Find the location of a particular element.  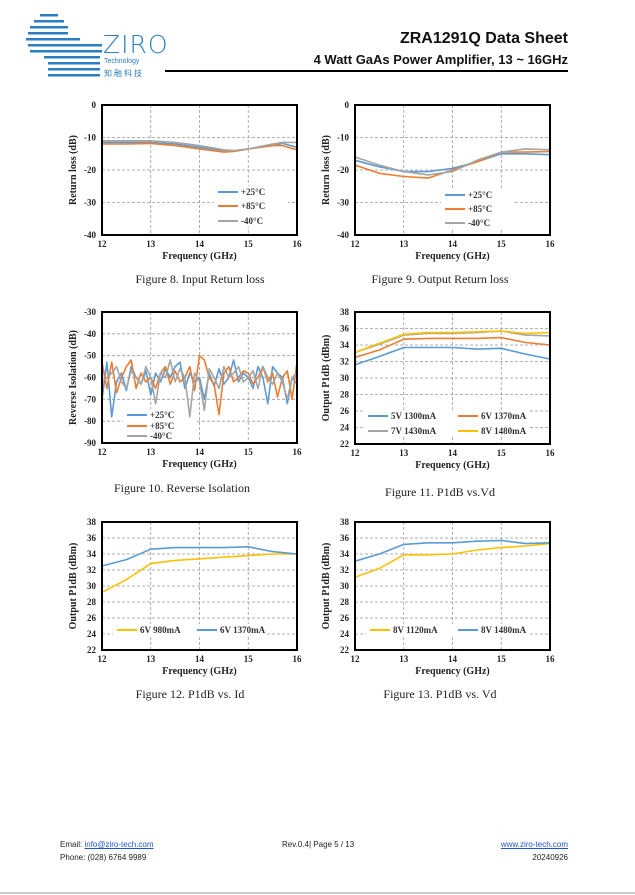

figure-caption: Figure 8. Input Return loss is located at coordinates (200, 279).